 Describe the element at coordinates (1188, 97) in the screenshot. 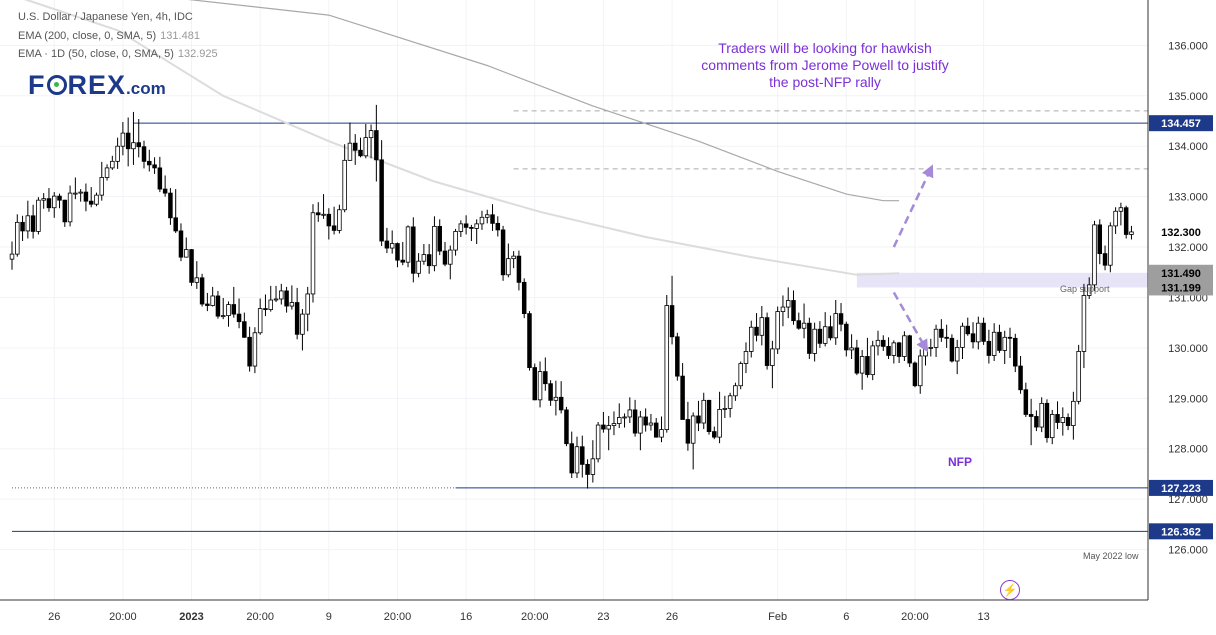

I see `price-tick-label: 135.000` at that location.